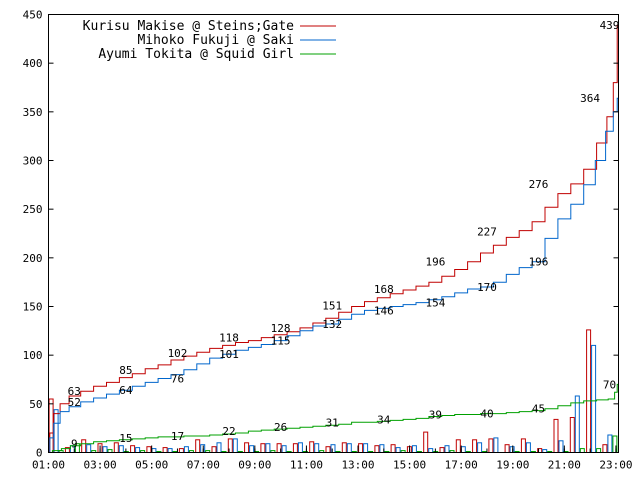 The width and height of the screenshot is (640, 480). Describe the element at coordinates (615, 465) in the screenshot. I see `x-tick-label-12: 23:00` at that location.